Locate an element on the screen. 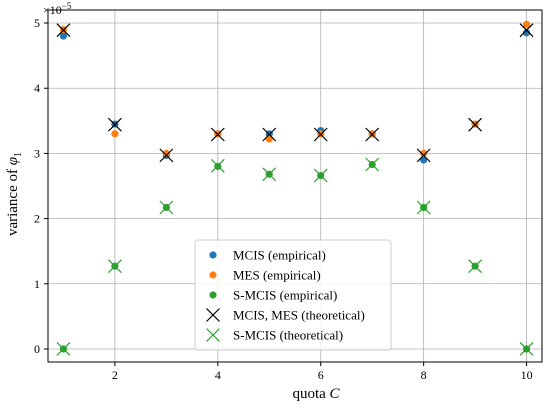  y-tick-label: 3 is located at coordinates (37, 153).